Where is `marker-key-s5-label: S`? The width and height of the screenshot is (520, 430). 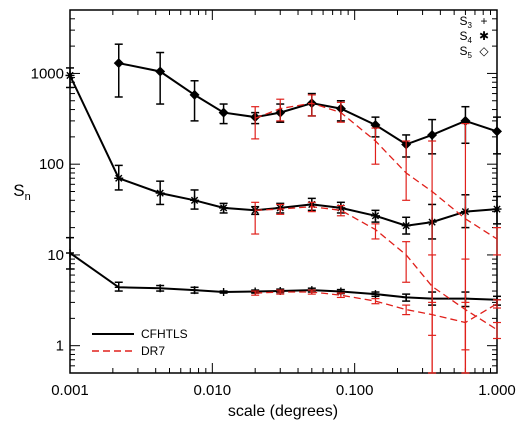 marker-key-s5-label: S is located at coordinates (464, 51).